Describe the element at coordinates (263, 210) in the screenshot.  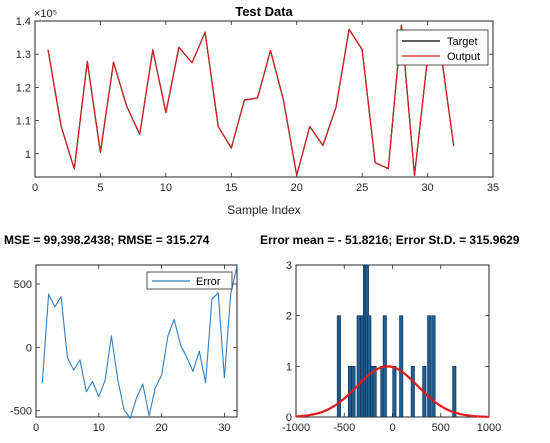
I see `top-x-axis-label: Sample Index` at that location.